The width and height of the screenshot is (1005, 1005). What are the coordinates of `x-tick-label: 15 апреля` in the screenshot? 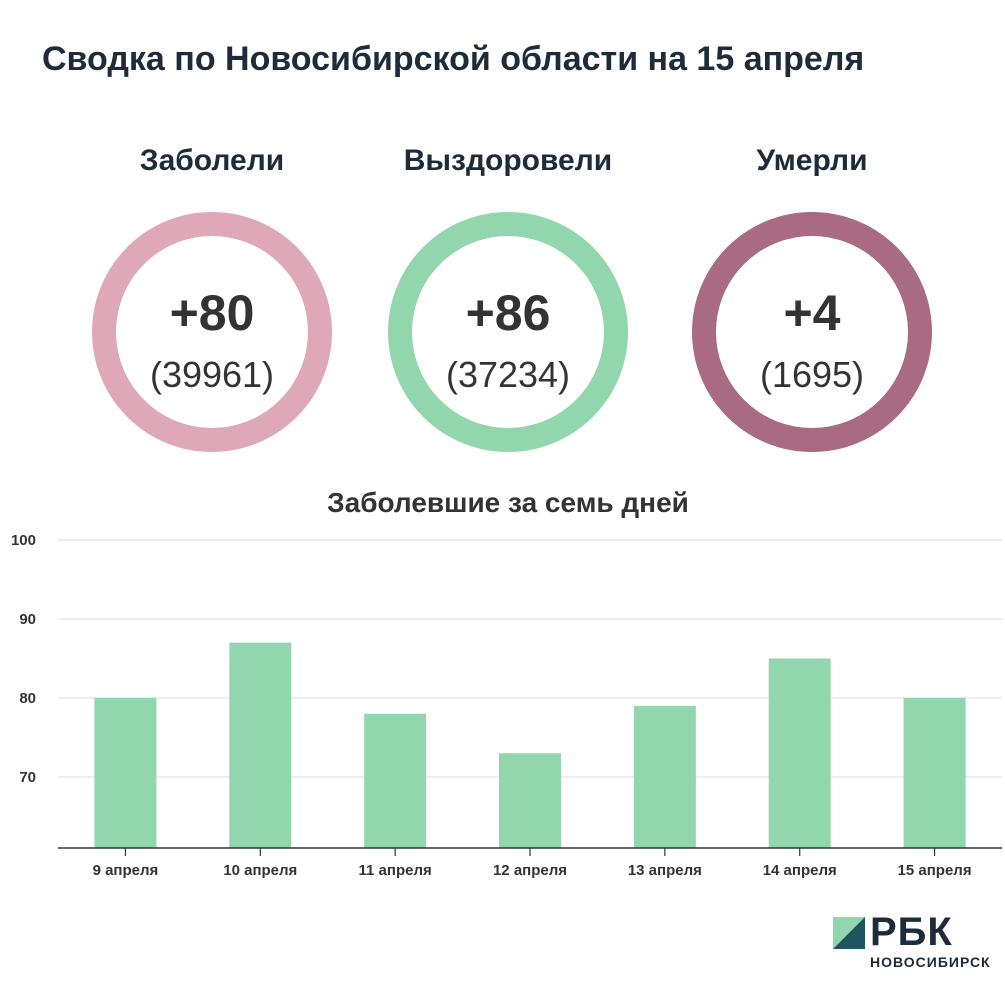 It's located at (935, 870).